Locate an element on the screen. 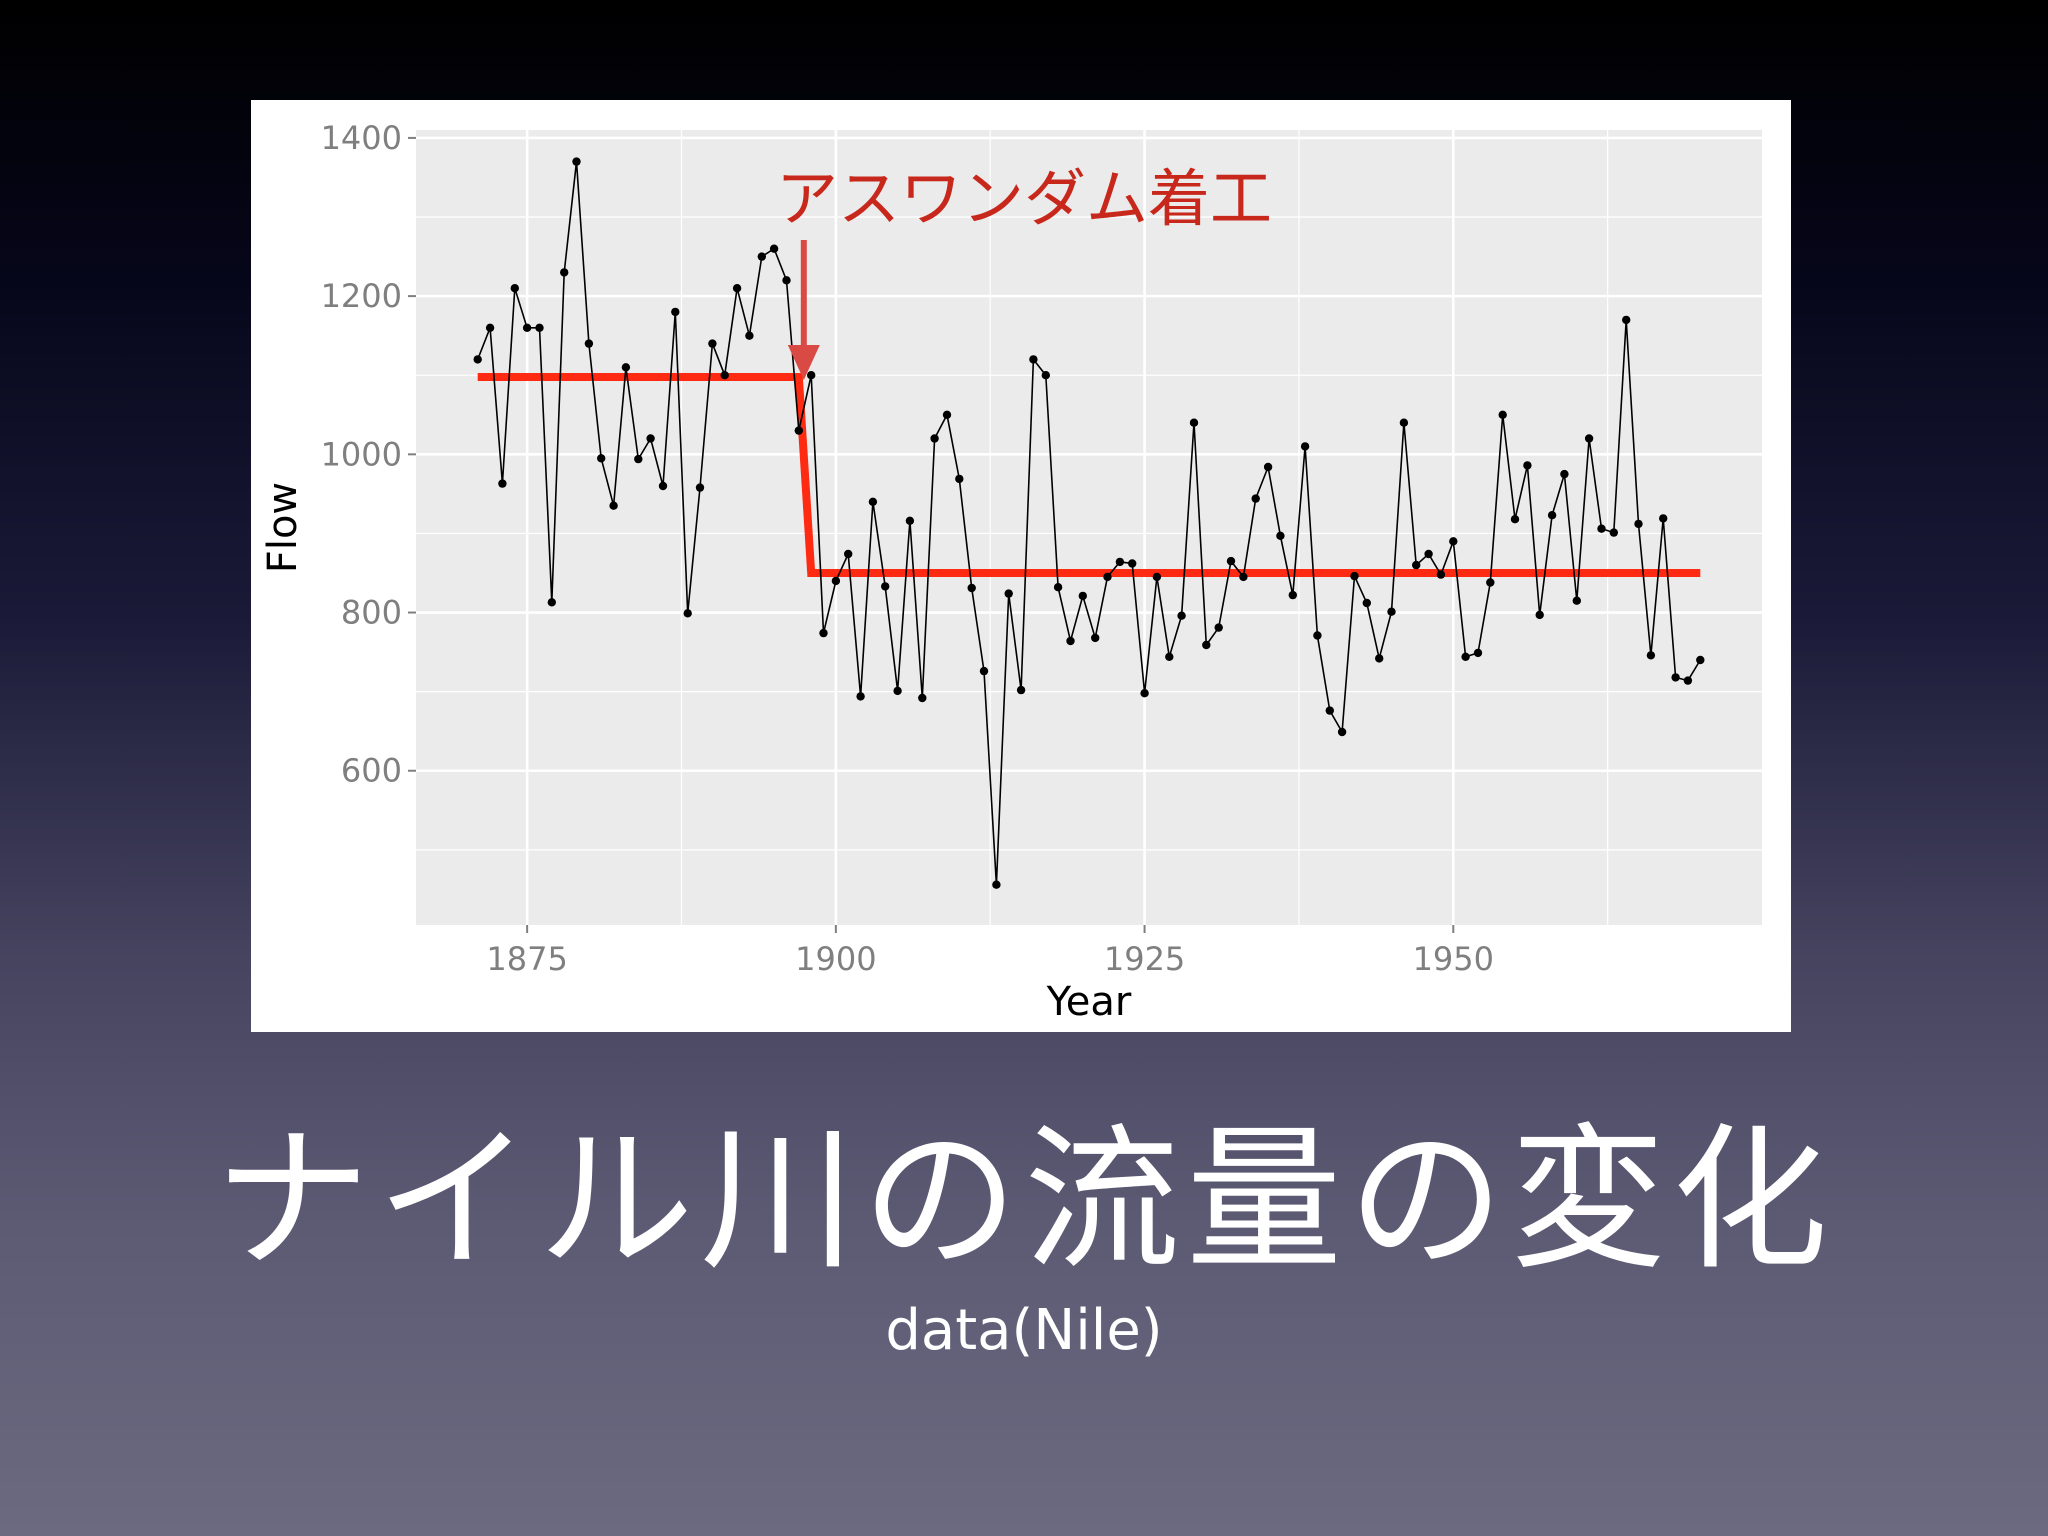 The height and width of the screenshot is (1536, 2048). y-axis-title: Flow is located at coordinates (283, 527).